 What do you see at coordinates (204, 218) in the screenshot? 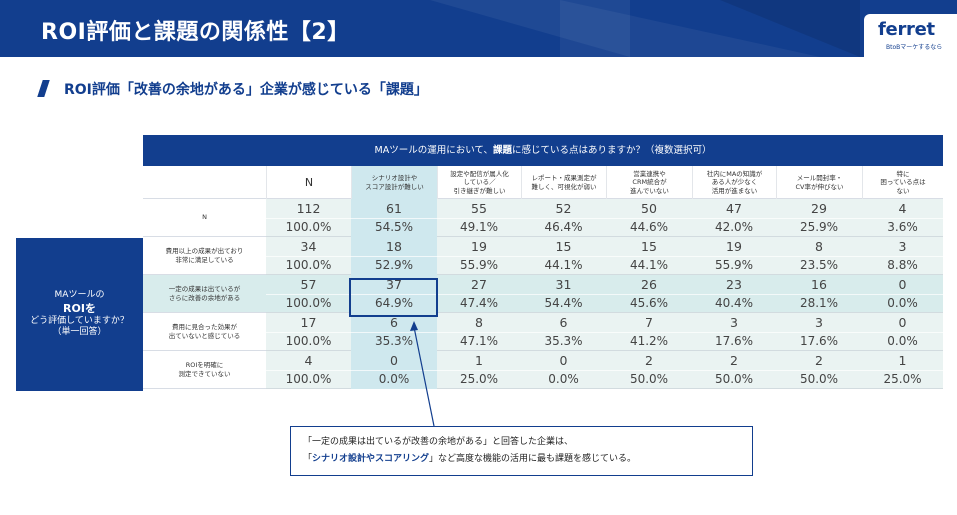
I see `row-header: N` at bounding box center [204, 218].